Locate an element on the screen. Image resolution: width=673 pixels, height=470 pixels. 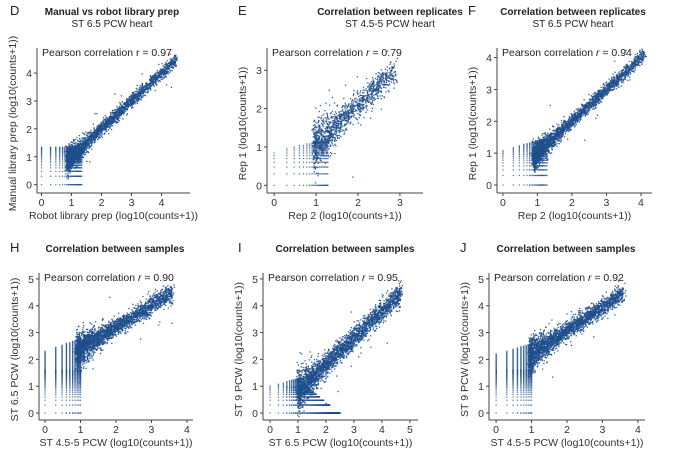
y-tick-label: 0 is located at coordinates (29, 186).